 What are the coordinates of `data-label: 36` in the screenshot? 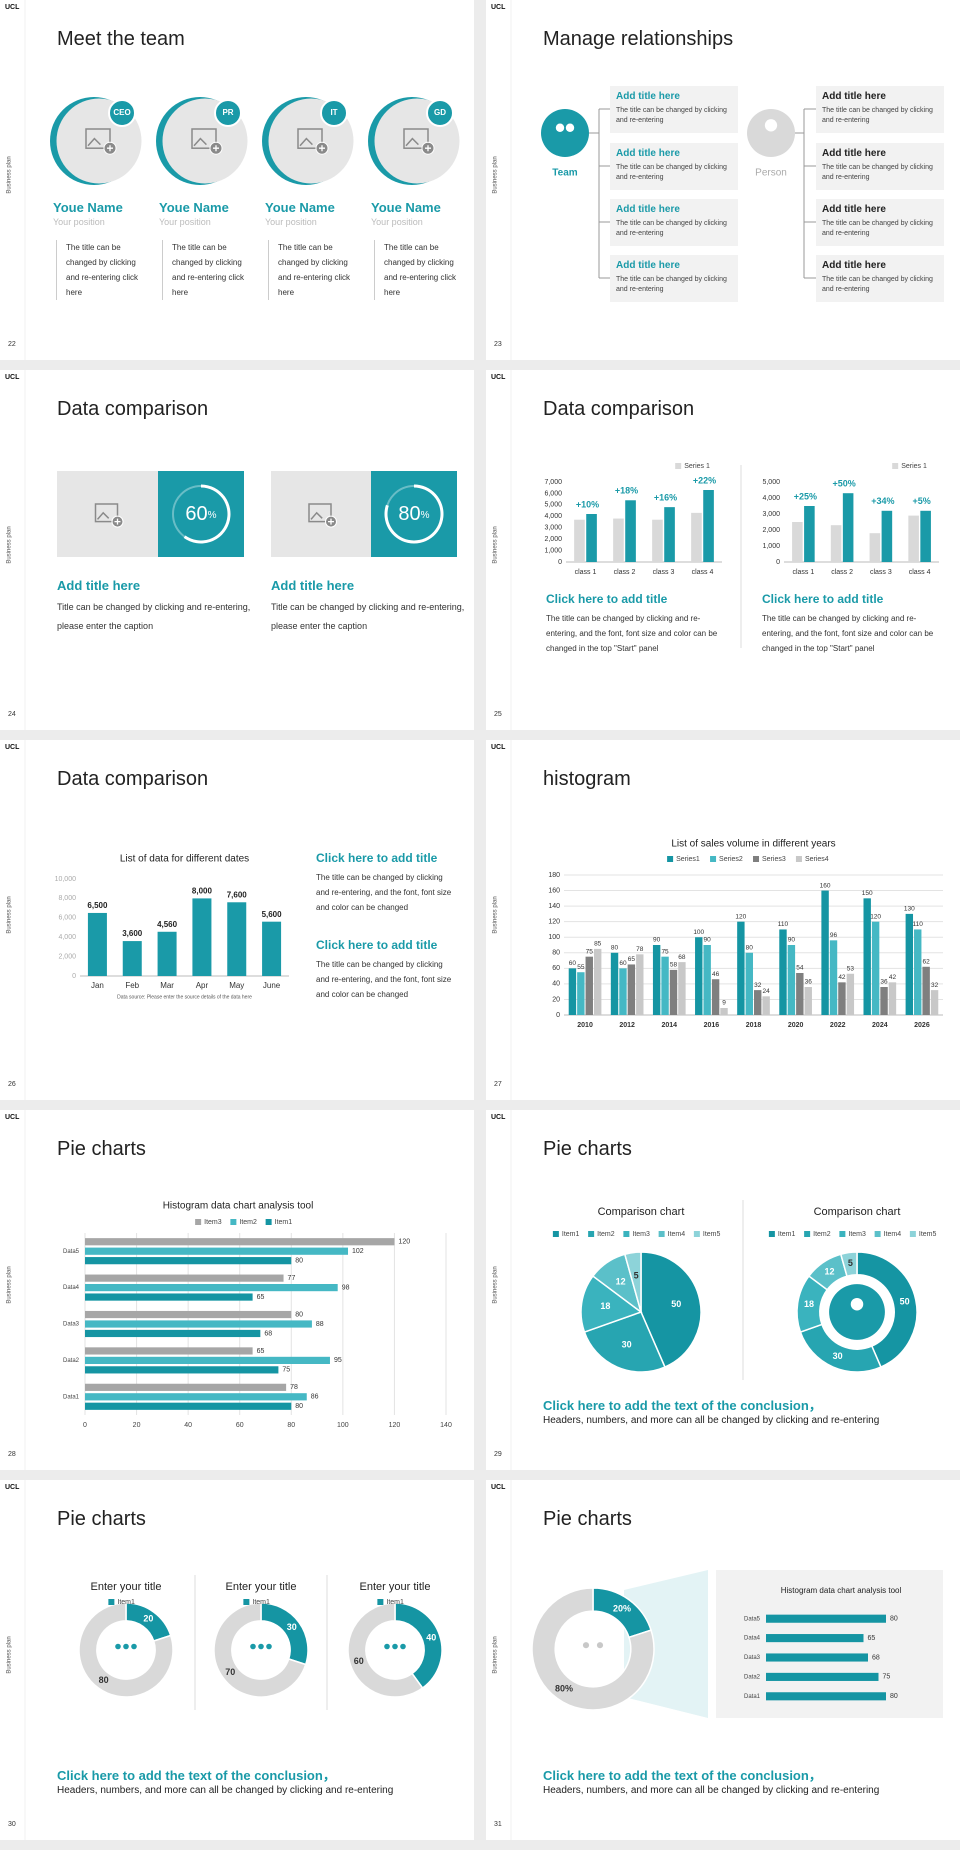 It's located at (809, 982).